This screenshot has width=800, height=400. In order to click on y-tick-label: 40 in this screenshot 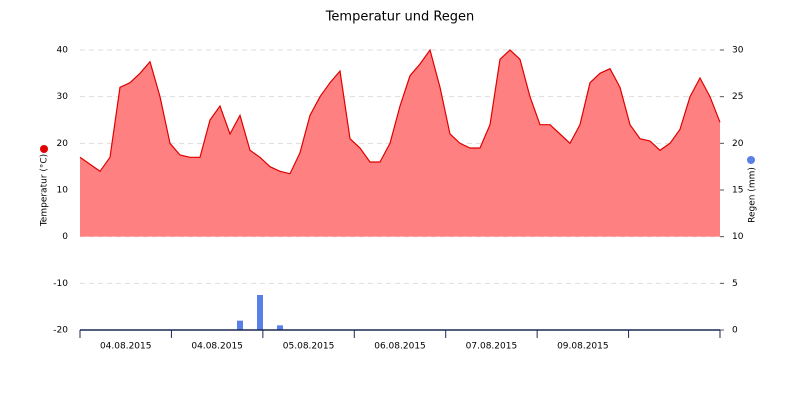, I will do `click(63, 51)`.